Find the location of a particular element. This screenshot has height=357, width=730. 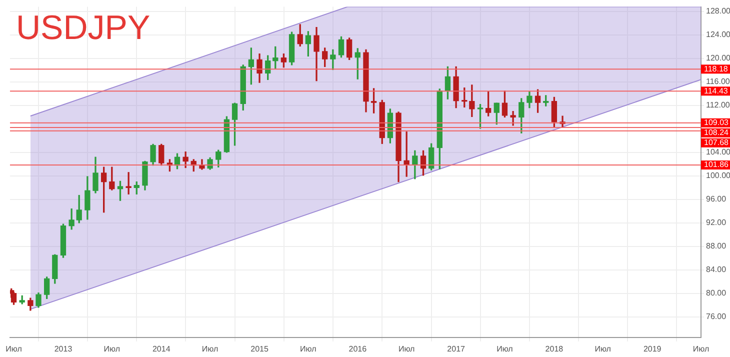

ref-line-label: 108.24 is located at coordinates (717, 133).